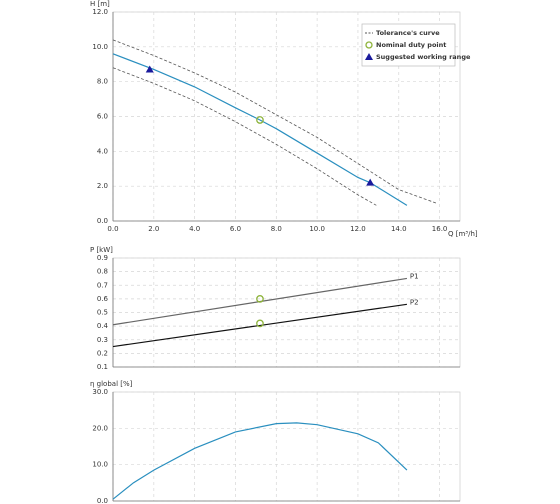  Describe the element at coordinates (102, 367) in the screenshot. I see `y-tick-label: 0.1` at that location.